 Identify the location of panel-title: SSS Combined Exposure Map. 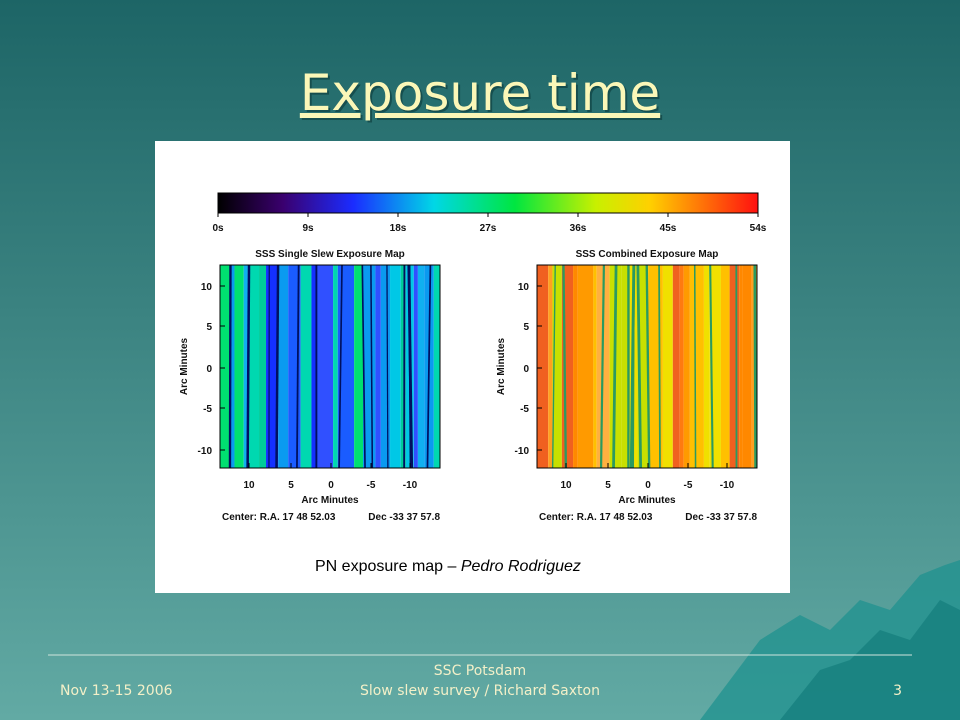
(647, 254).